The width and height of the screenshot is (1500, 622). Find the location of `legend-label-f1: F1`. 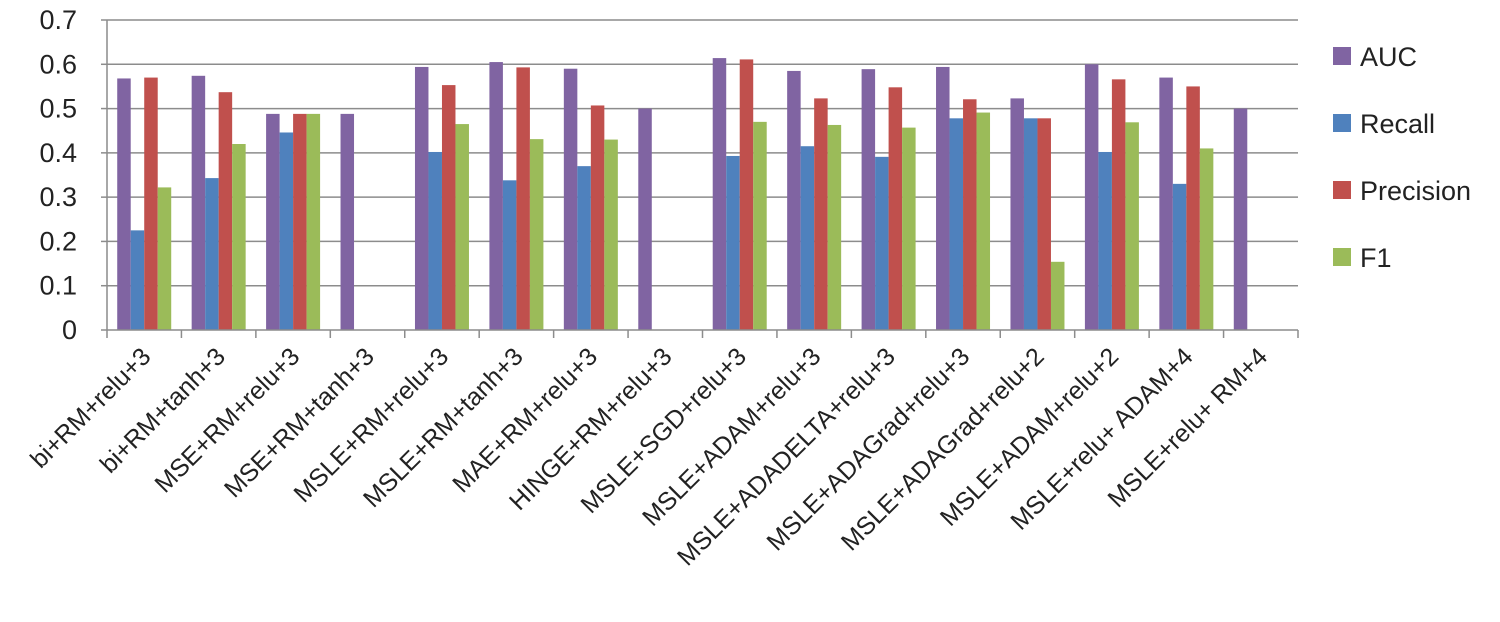

legend-label-f1: F1 is located at coordinates (1376, 258).